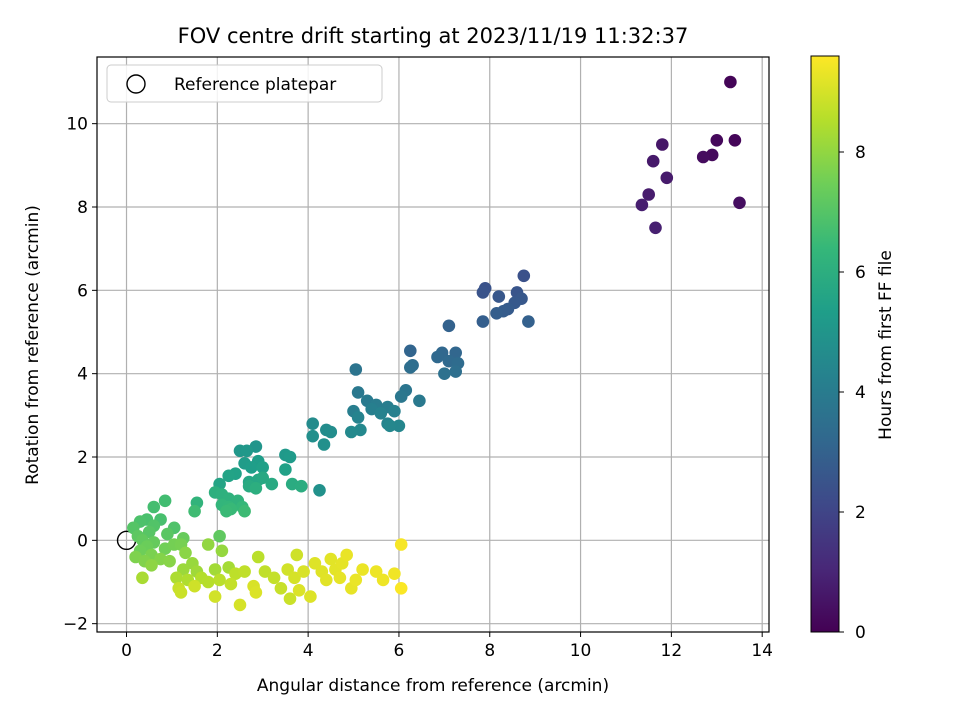 The width and height of the screenshot is (960, 720). Describe the element at coordinates (860, 153) in the screenshot. I see `colorbar-tick-label: 8` at that location.